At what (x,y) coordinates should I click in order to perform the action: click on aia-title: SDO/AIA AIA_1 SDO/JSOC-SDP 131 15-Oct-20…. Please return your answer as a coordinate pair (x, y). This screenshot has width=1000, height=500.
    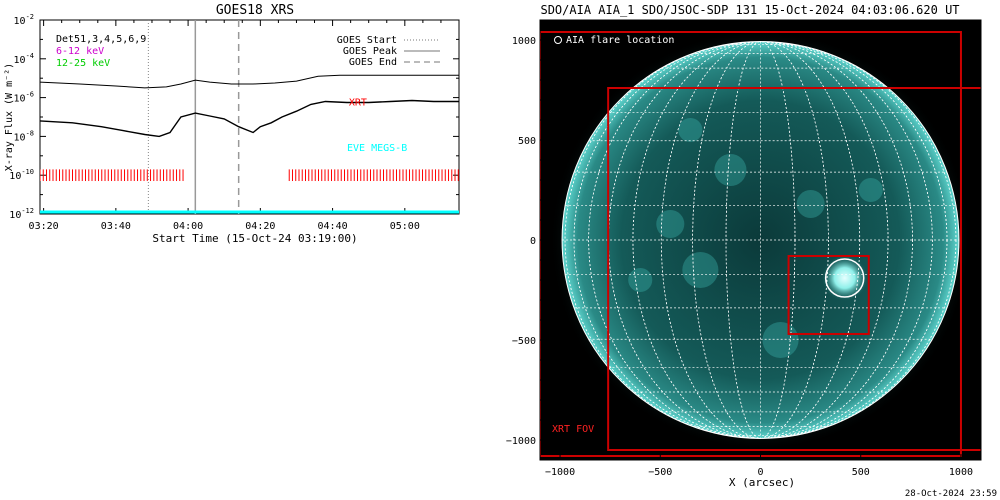
    Looking at the image, I should click on (749, 10).